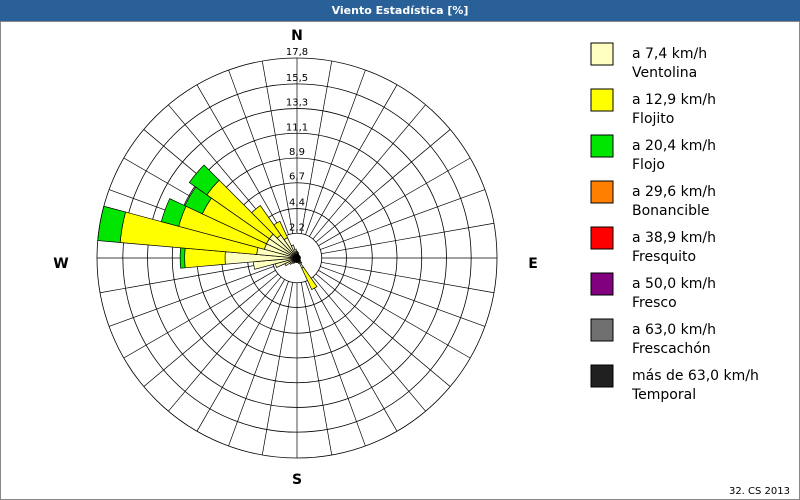  What do you see at coordinates (297, 52) in the screenshot?
I see `r-tick-label: 17,8` at bounding box center [297, 52].